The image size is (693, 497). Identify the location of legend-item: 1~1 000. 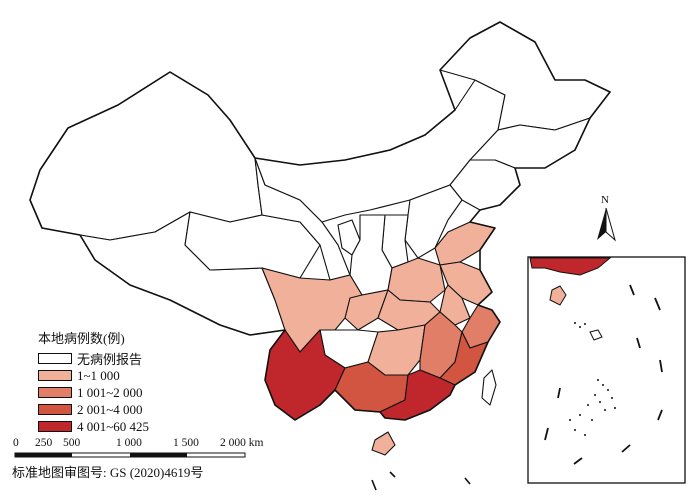
(93, 375).